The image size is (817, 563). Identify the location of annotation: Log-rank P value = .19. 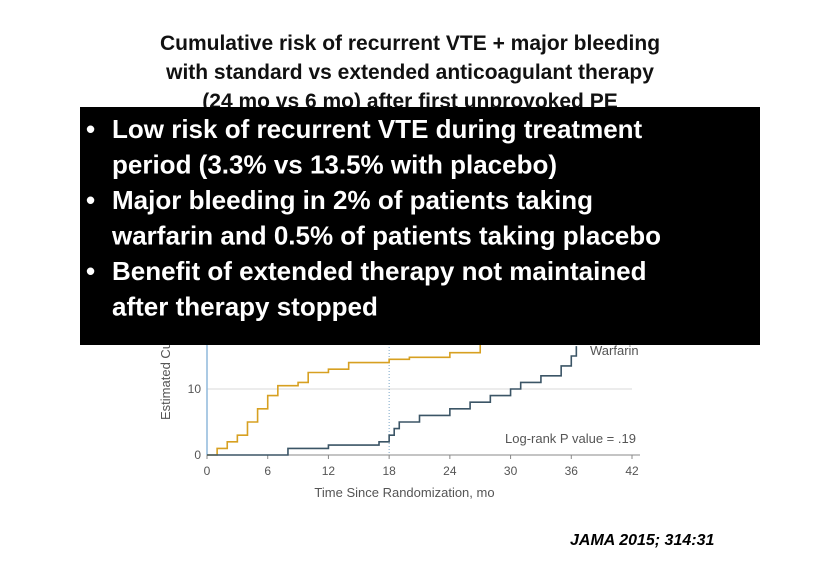
(570, 438).